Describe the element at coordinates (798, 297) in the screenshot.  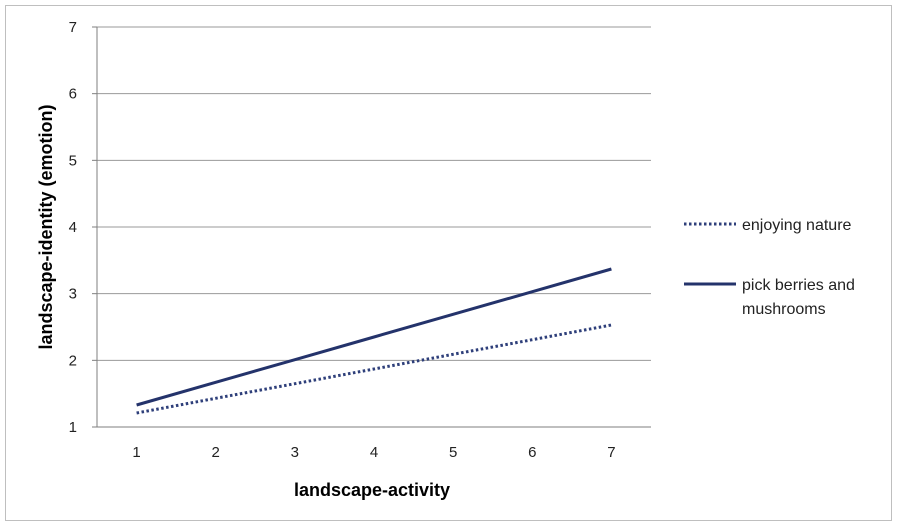
I see `legend-label-2: pick berries and mushrooms` at that location.